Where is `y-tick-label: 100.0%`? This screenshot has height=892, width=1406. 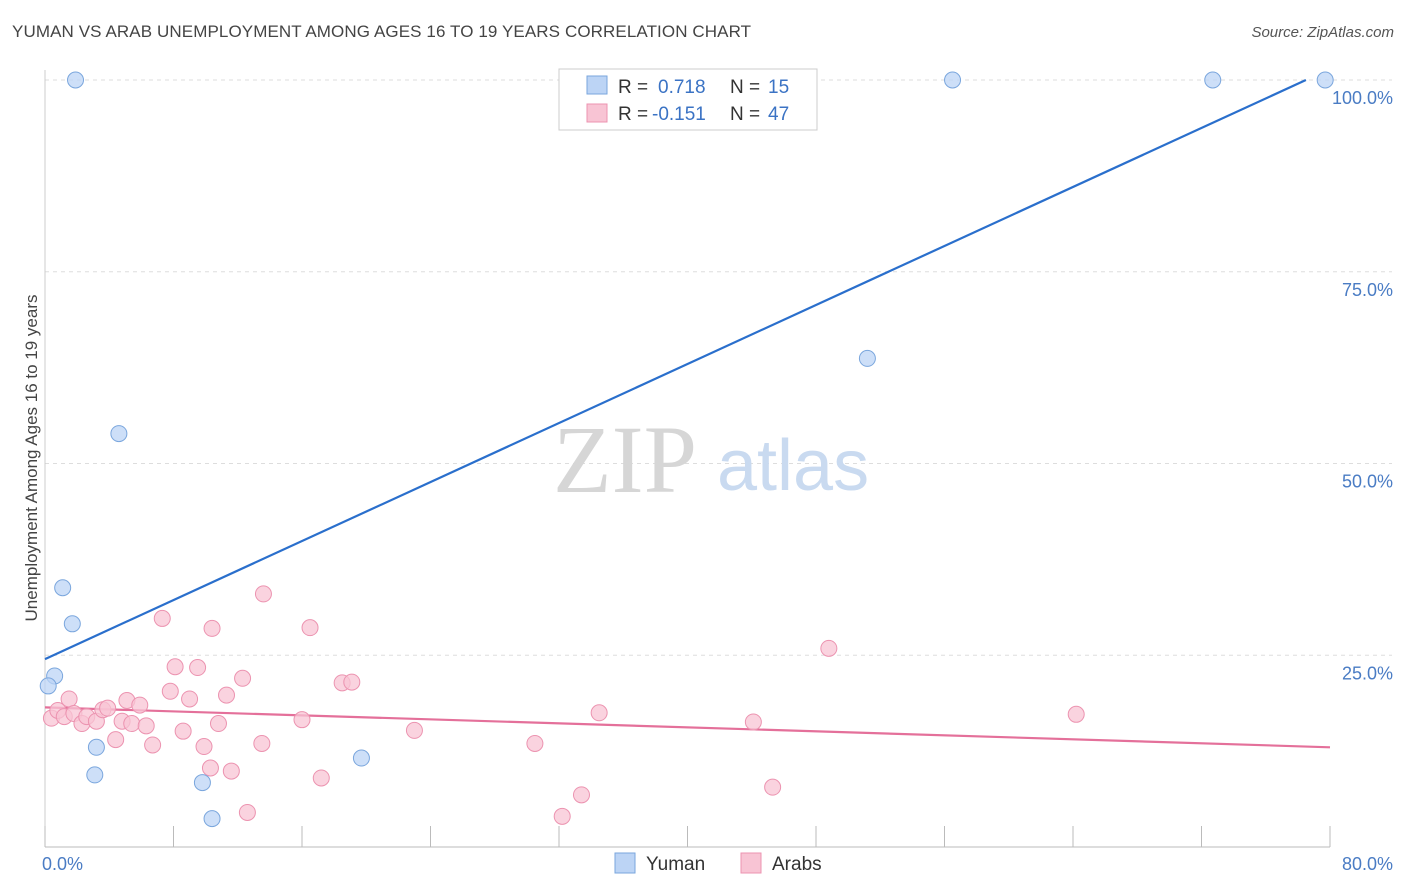
y-tick-label: 100.0% is located at coordinates (1362, 98).